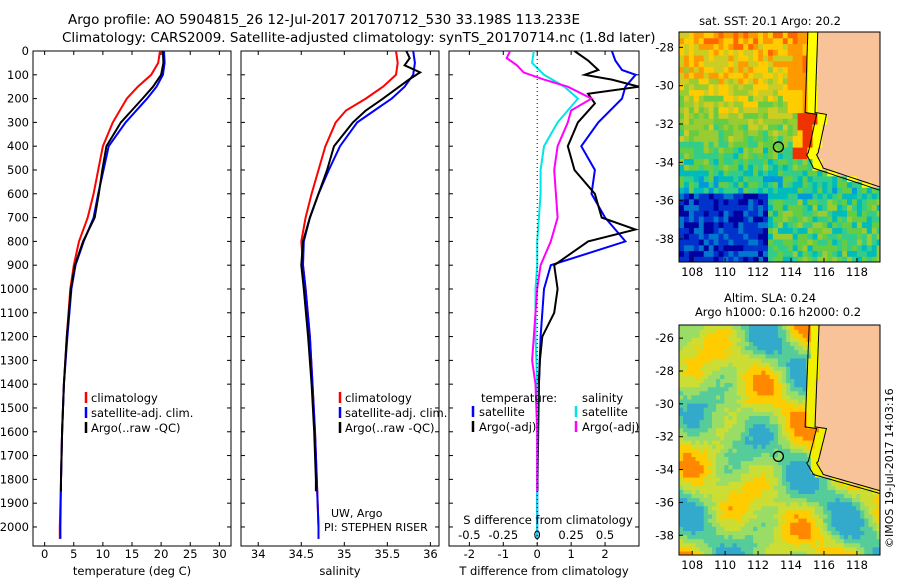 This screenshot has height=580, width=900. Describe the element at coordinates (758, 565) in the screenshot. I see `lon-tick-label: 112` at that location.